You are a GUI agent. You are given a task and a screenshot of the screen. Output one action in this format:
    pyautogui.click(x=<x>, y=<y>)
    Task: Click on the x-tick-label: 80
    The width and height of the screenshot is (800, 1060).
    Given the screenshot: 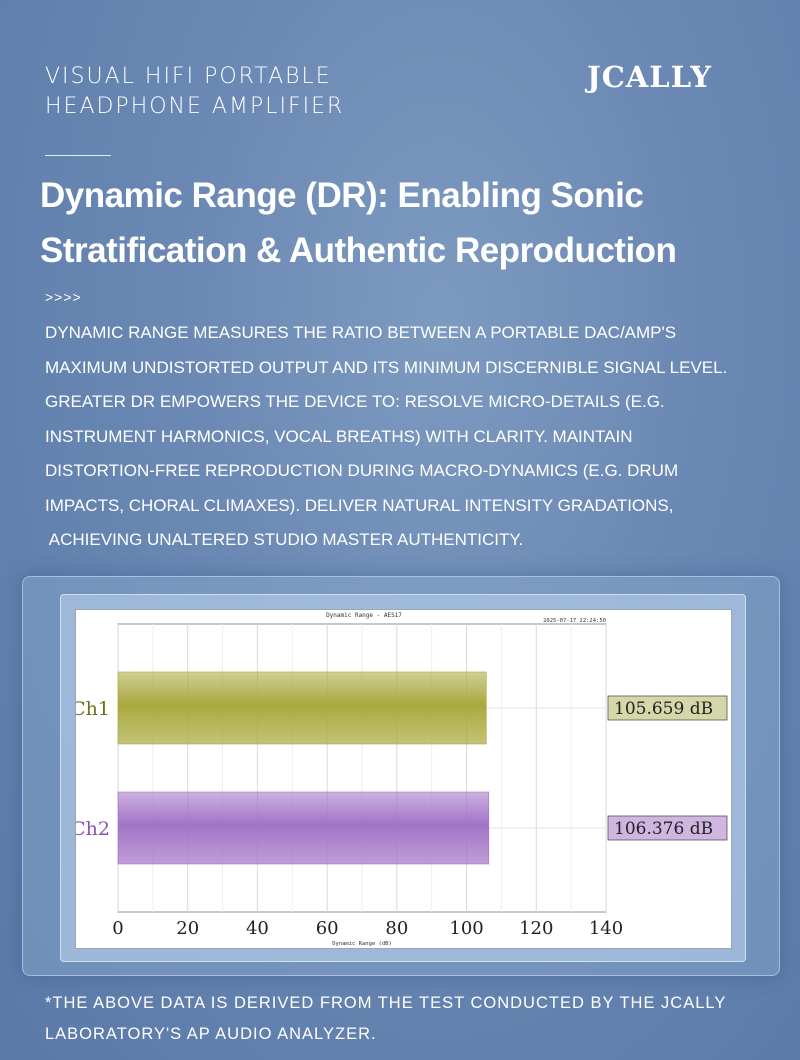 What is the action you would take?
    pyautogui.click(x=396, y=928)
    